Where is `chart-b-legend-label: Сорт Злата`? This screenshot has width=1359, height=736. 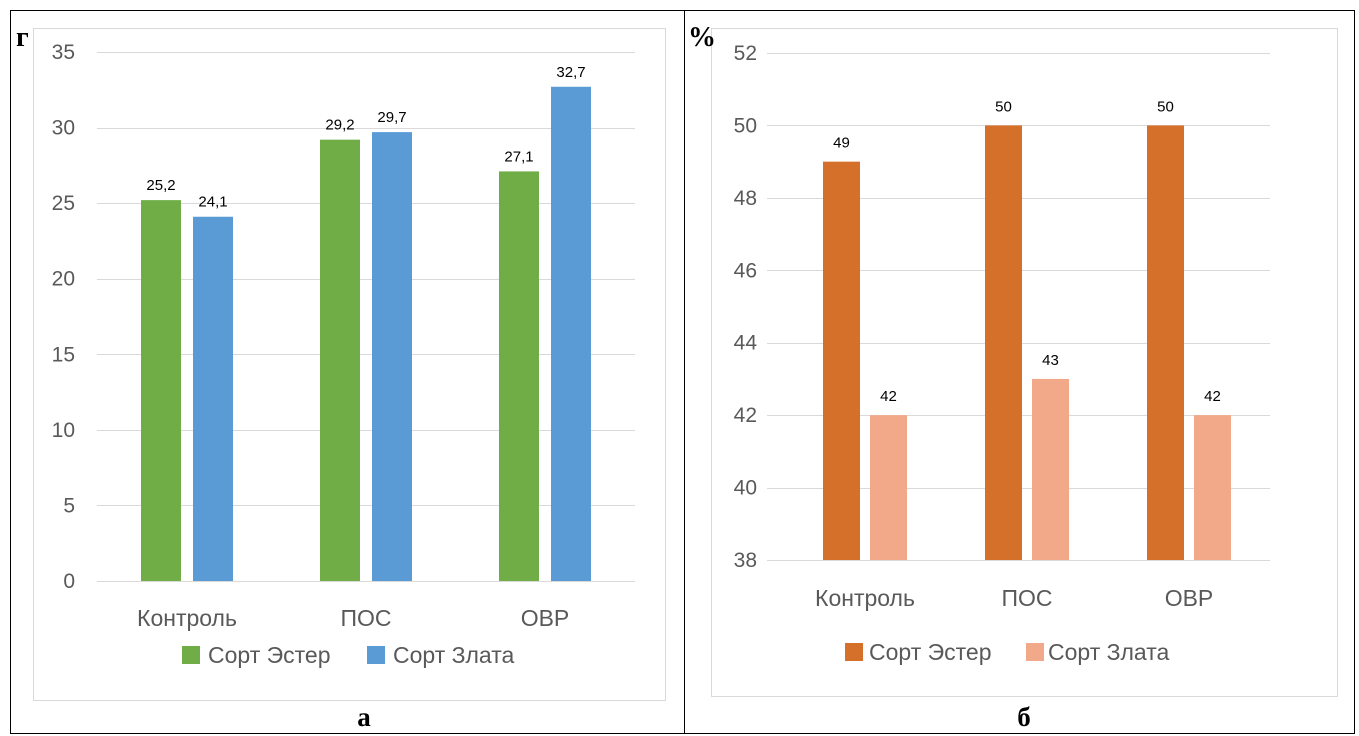
chart-b-legend-label: Сорт Злата is located at coordinates (1108, 652).